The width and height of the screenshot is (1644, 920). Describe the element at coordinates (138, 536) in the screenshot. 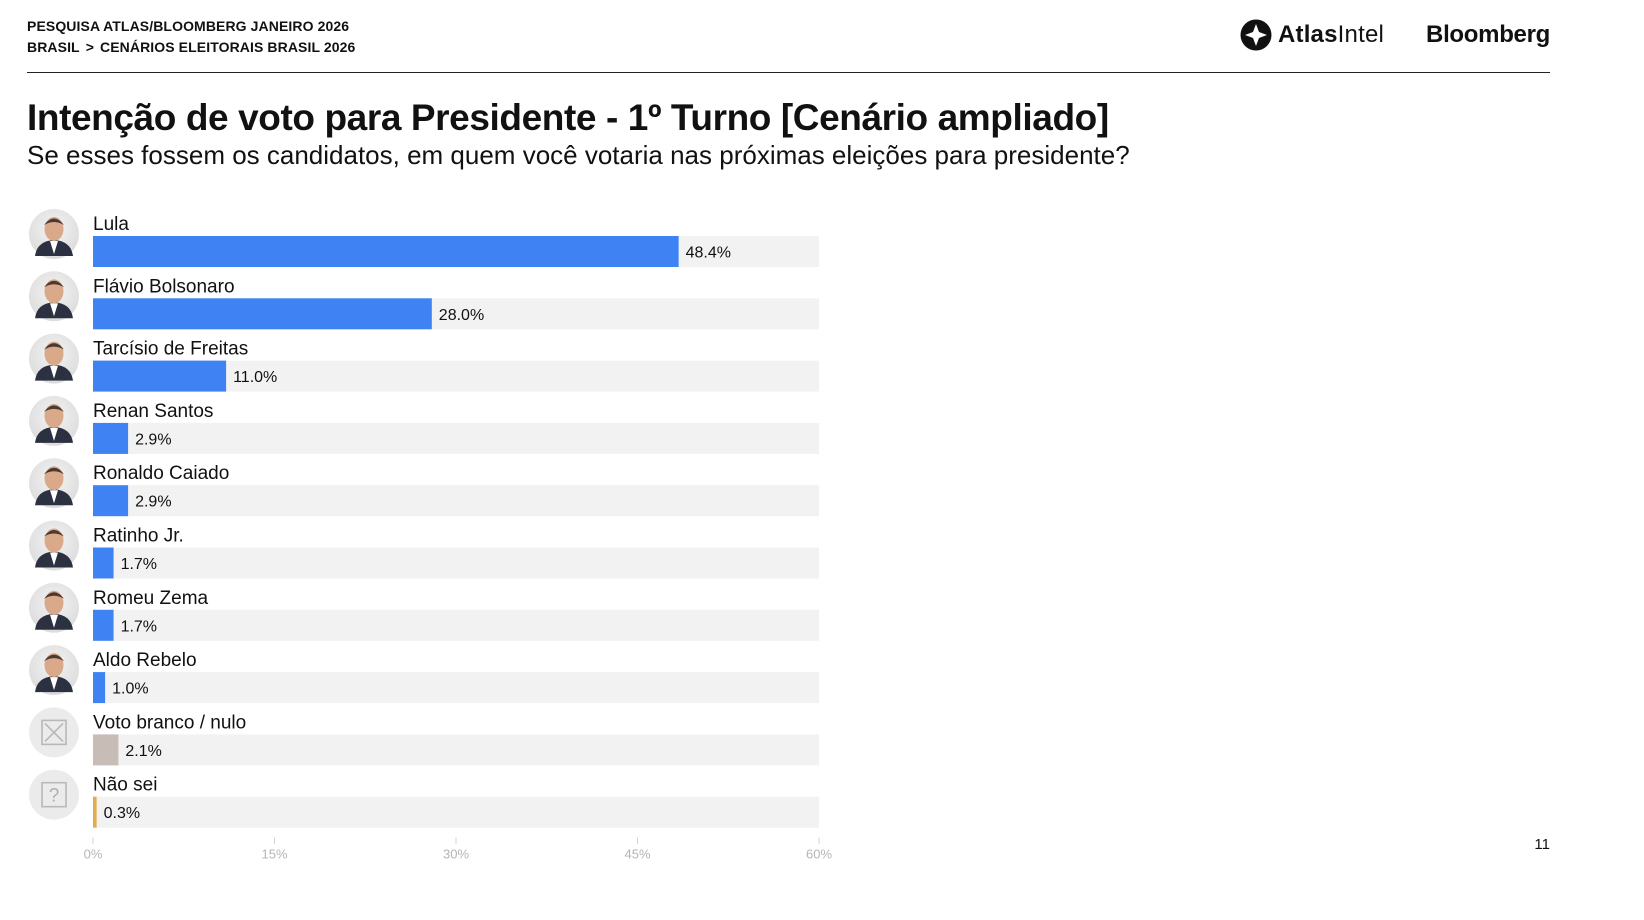

I see `bar-category-label: Ratinho Jr.` at that location.